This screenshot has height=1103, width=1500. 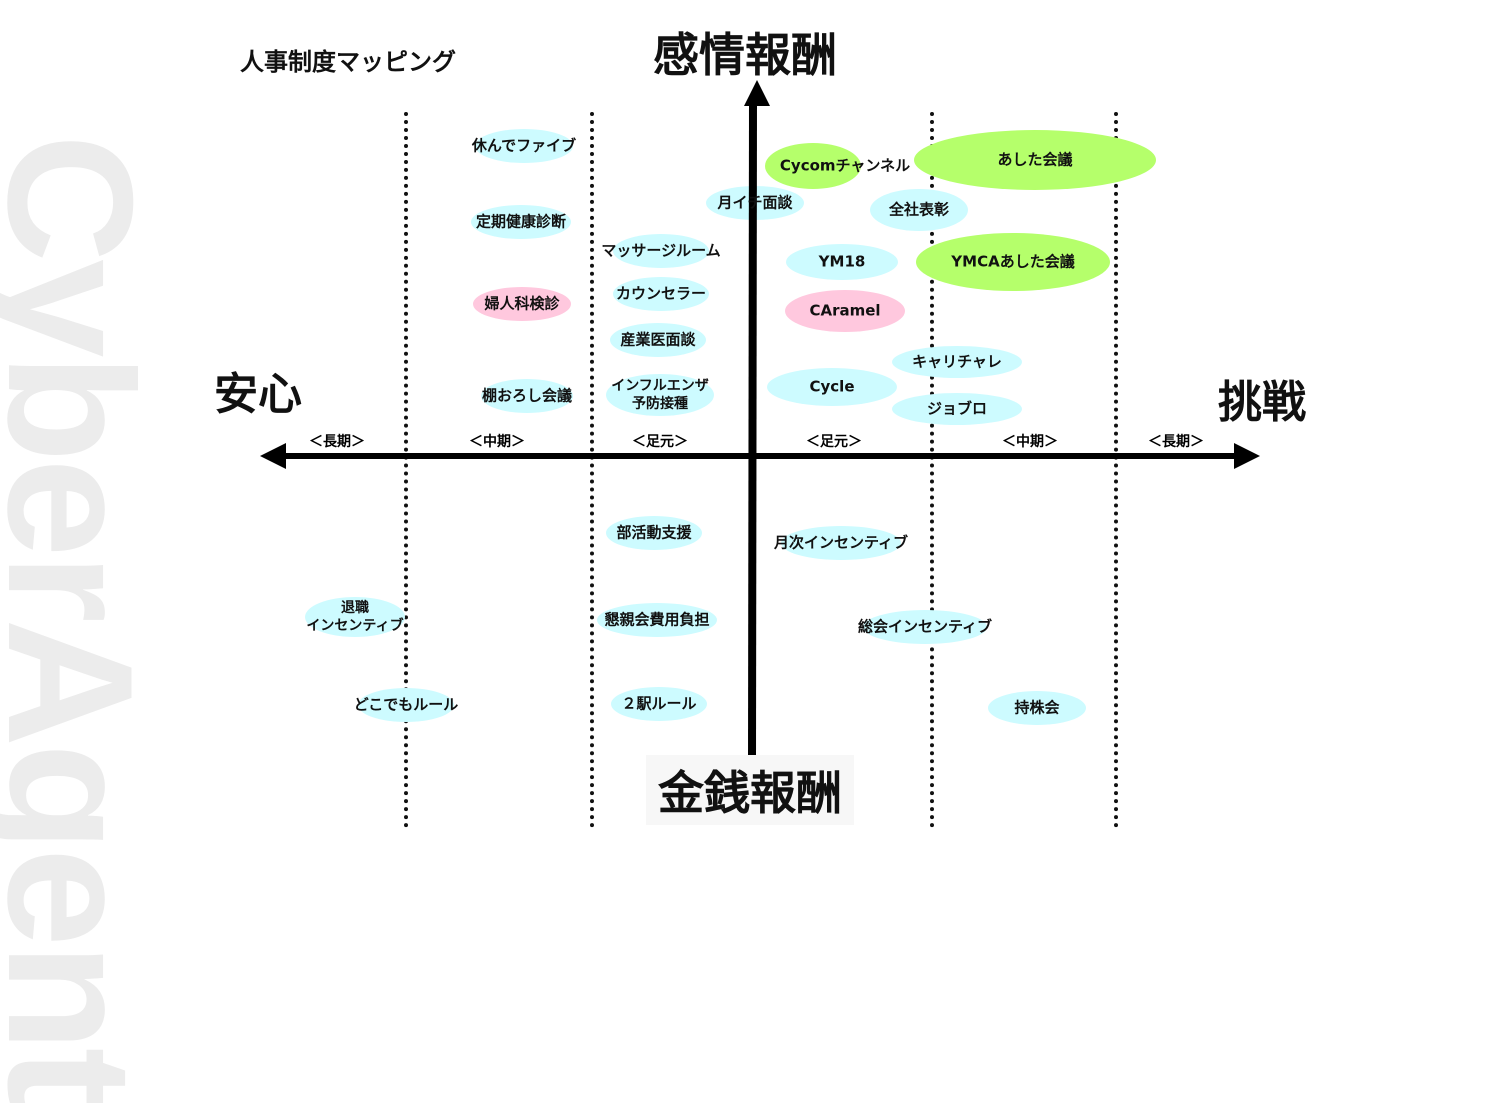 I want to click on item-label: YM18, so click(x=842, y=261).